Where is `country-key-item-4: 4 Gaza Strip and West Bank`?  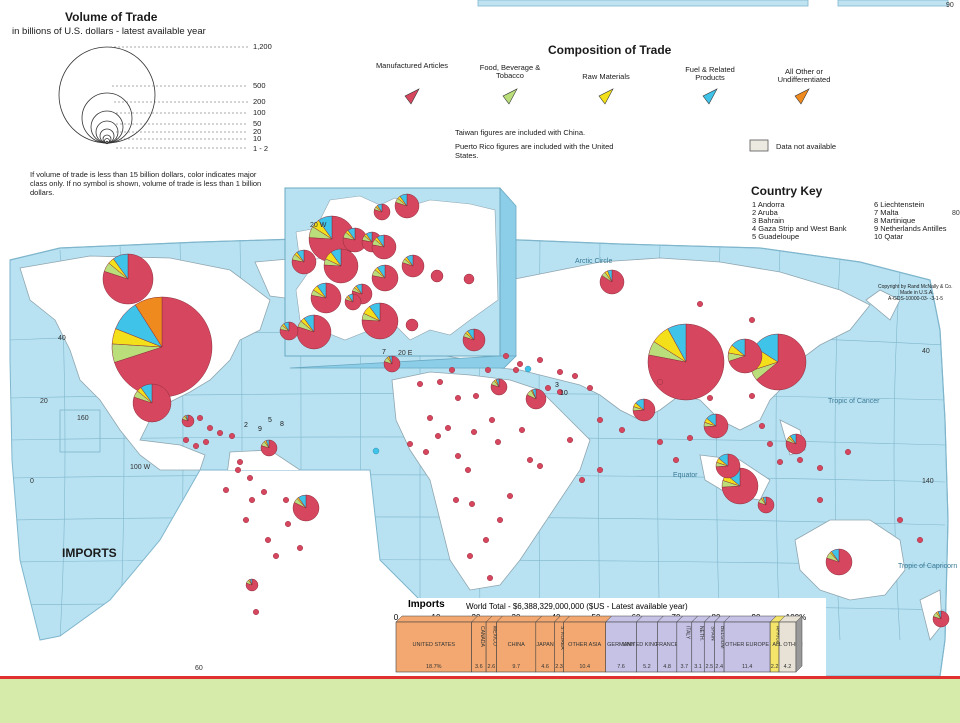
country-key-item-4: 4 Gaza Strip and West Bank is located at coordinates (799, 228).